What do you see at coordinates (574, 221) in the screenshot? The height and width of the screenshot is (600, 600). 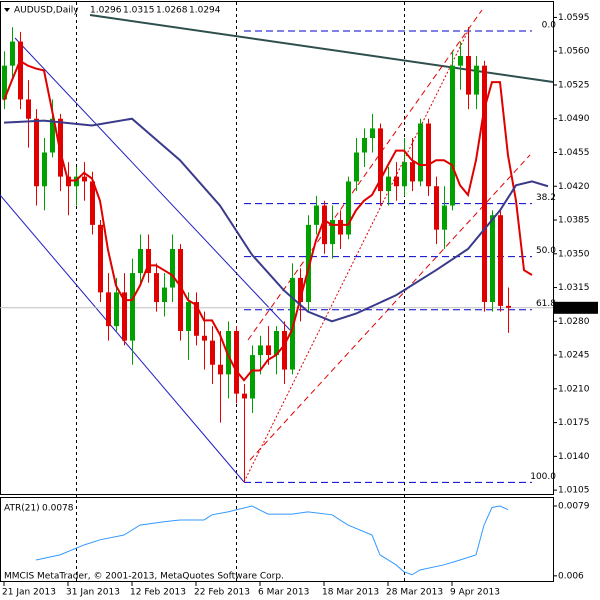 I see `y-tick-label: 1.0385` at bounding box center [574, 221].